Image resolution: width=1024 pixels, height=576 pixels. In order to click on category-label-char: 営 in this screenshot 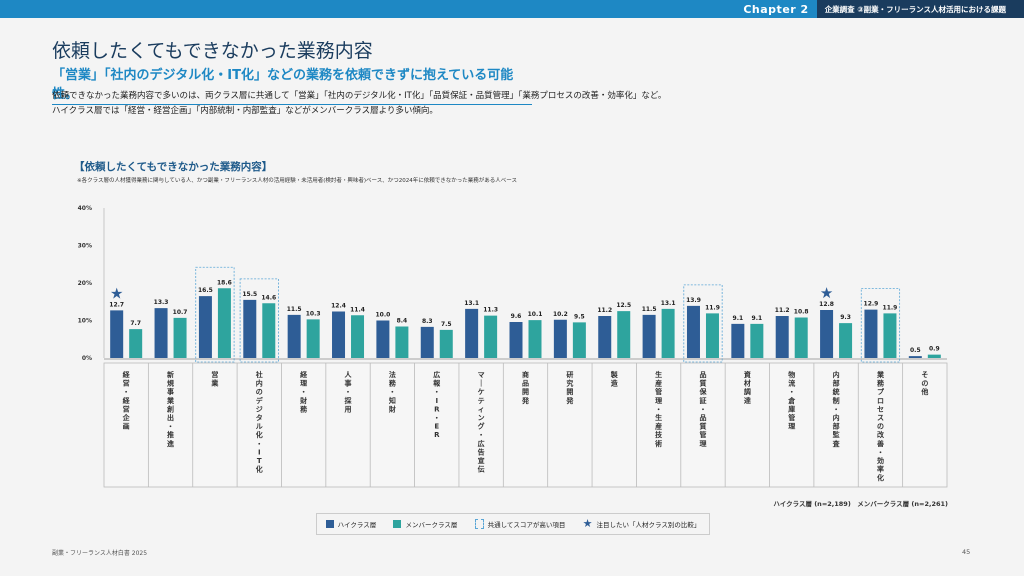, I will do `click(214, 374)`.